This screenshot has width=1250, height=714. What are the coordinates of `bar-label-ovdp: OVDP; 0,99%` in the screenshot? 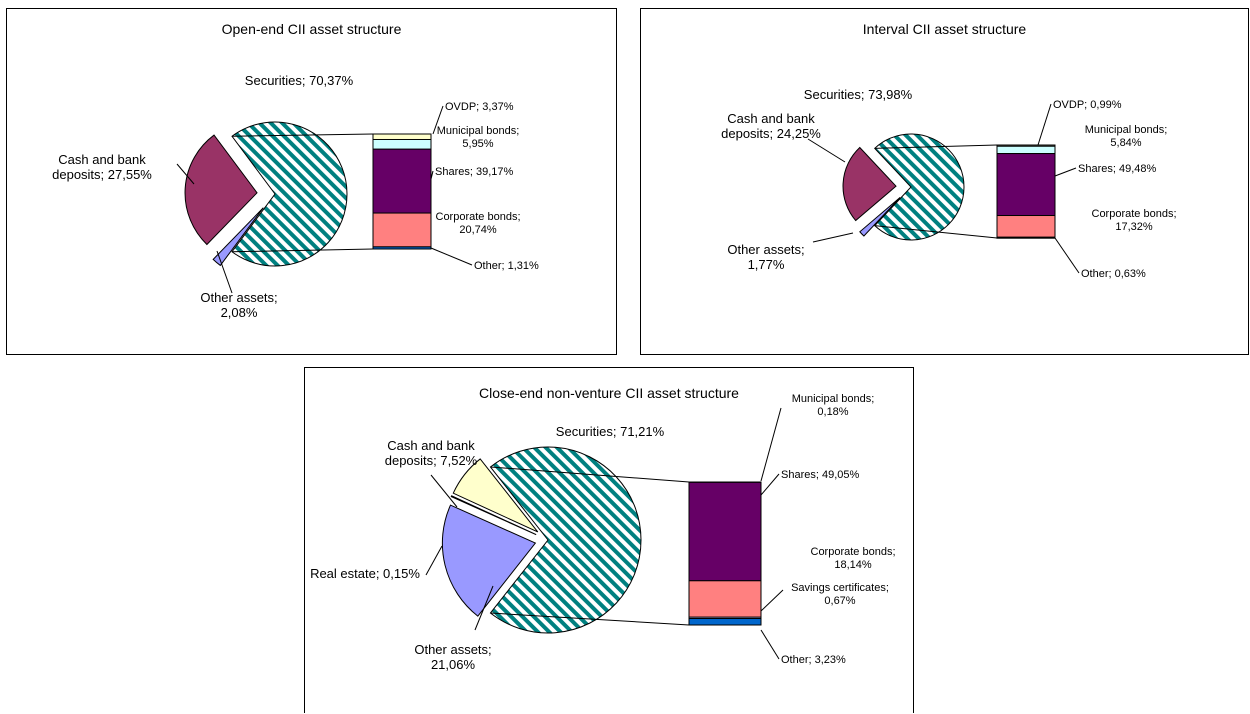 It's located at (1087, 105).